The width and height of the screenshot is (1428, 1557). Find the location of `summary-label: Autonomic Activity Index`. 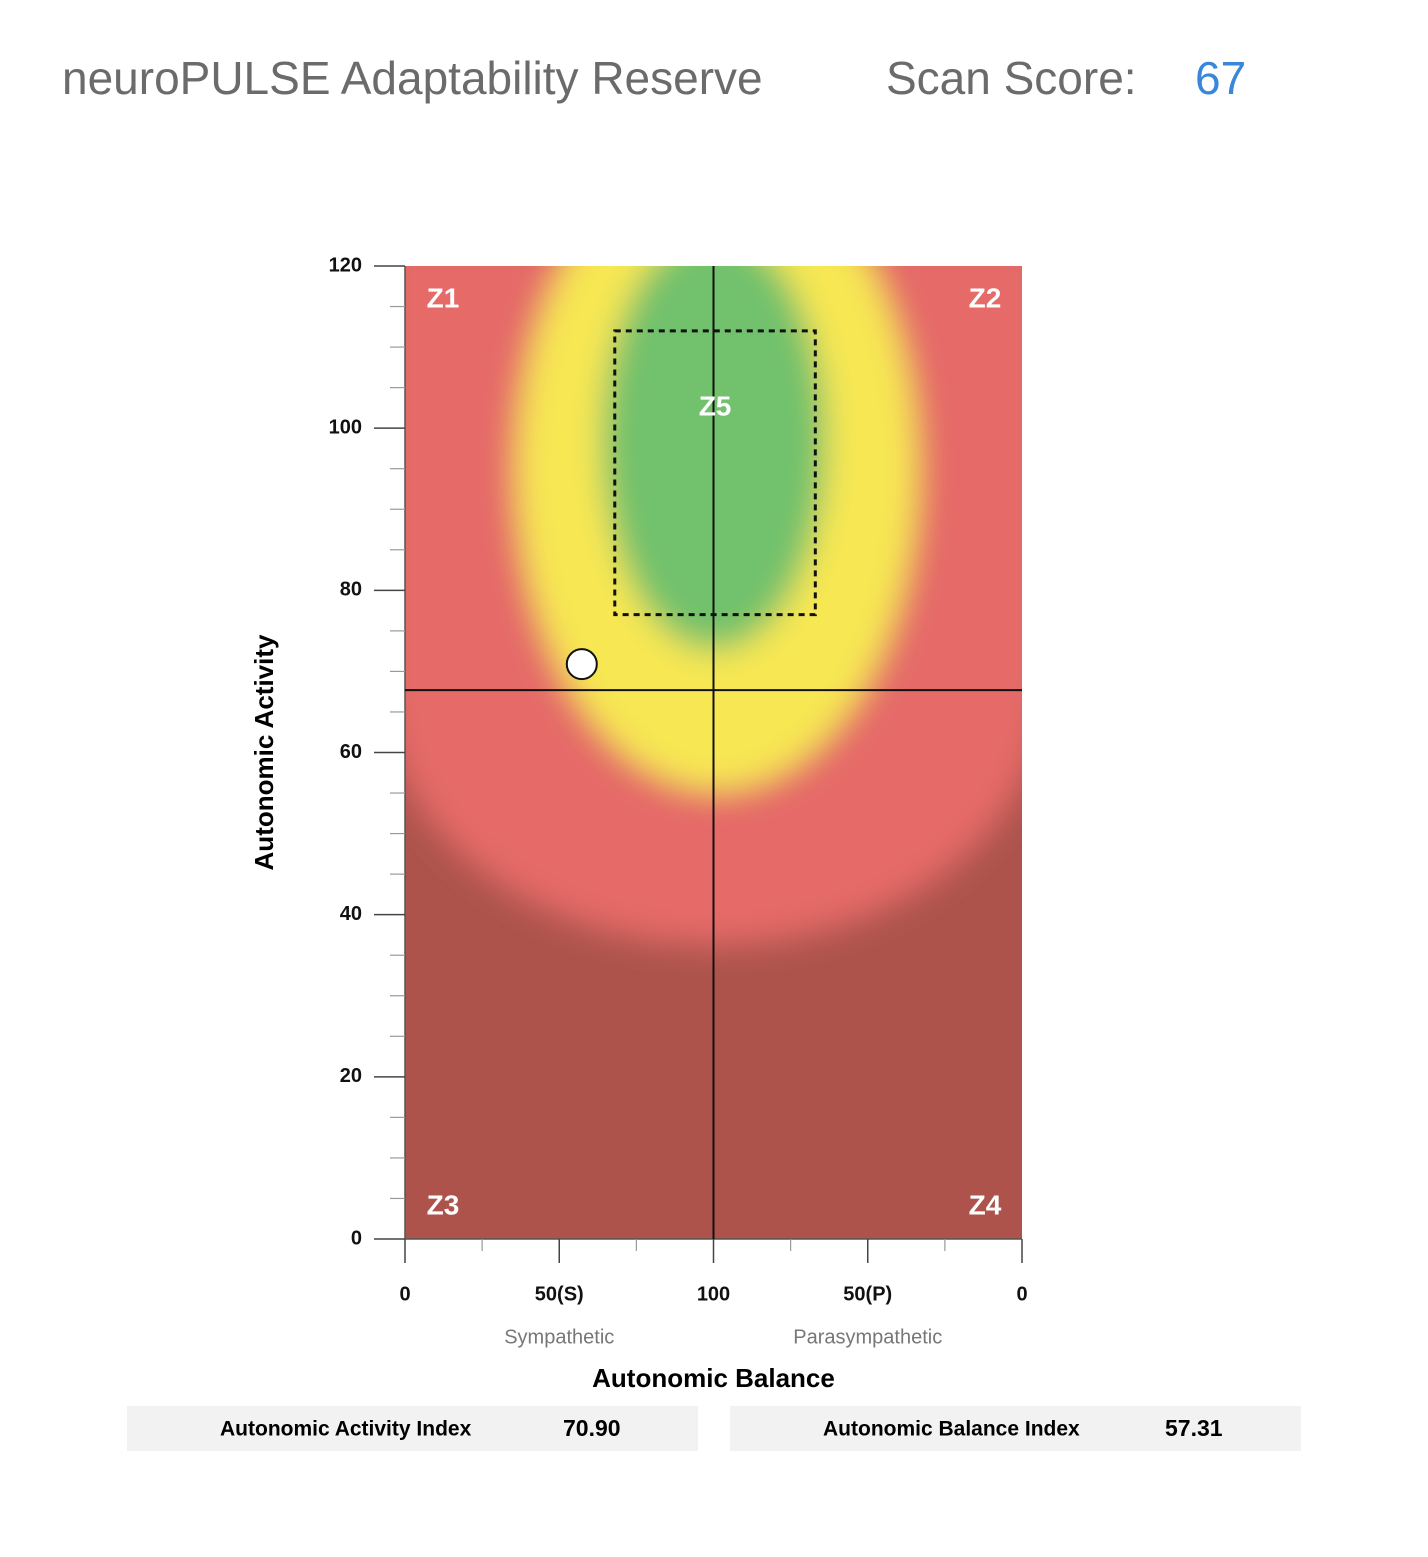

summary-label: Autonomic Activity Index is located at coordinates (346, 1429).